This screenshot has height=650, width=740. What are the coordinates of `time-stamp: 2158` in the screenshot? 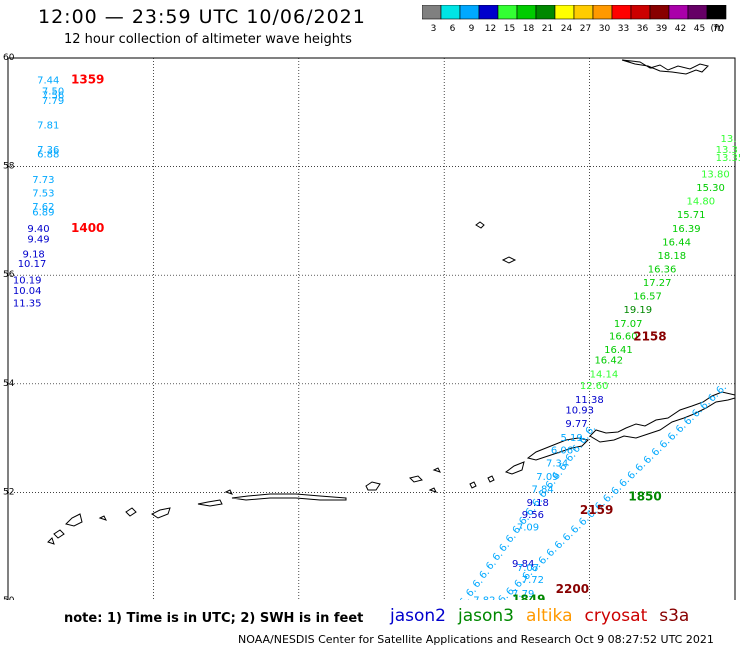 It's located at (649, 336).